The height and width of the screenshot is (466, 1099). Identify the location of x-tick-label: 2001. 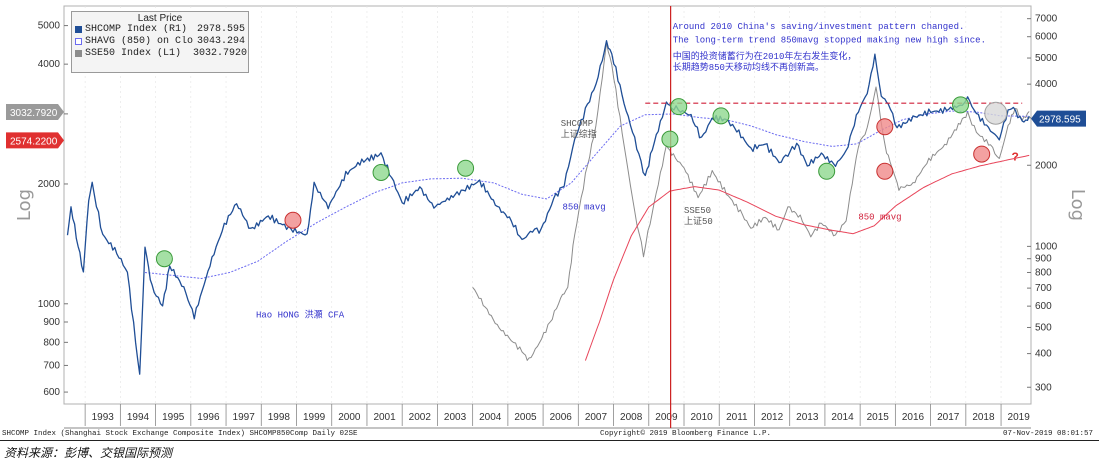
(384, 417).